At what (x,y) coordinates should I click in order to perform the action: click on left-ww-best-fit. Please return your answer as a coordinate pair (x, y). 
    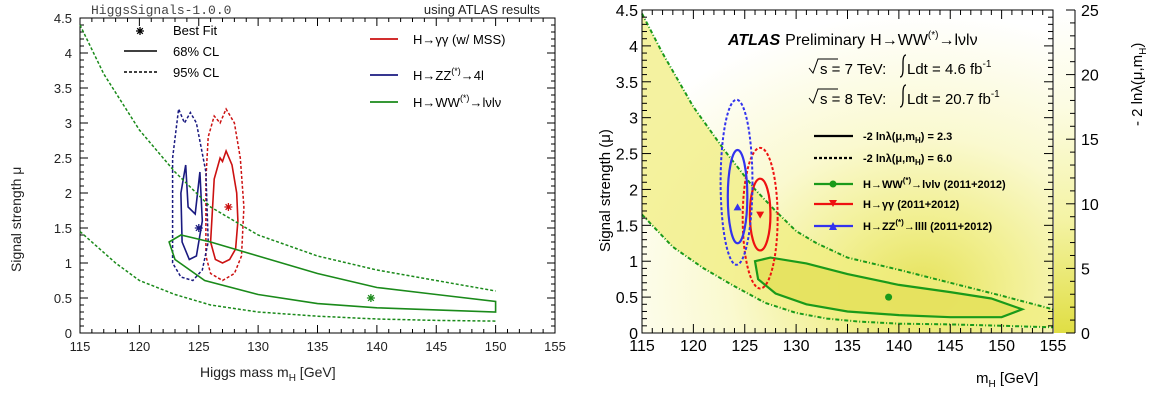
    Looking at the image, I should click on (370, 298).